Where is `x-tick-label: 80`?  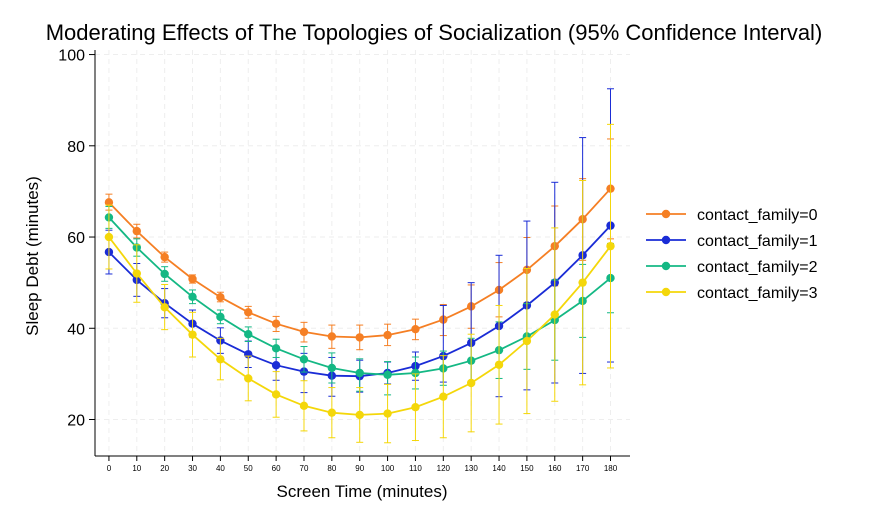 x-tick-label: 80 is located at coordinates (331, 468).